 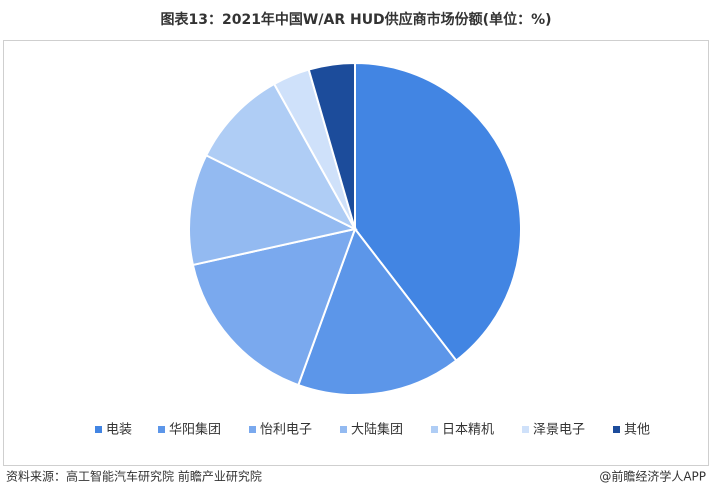 I want to click on legend-label: 怡利电子, so click(x=286, y=430).